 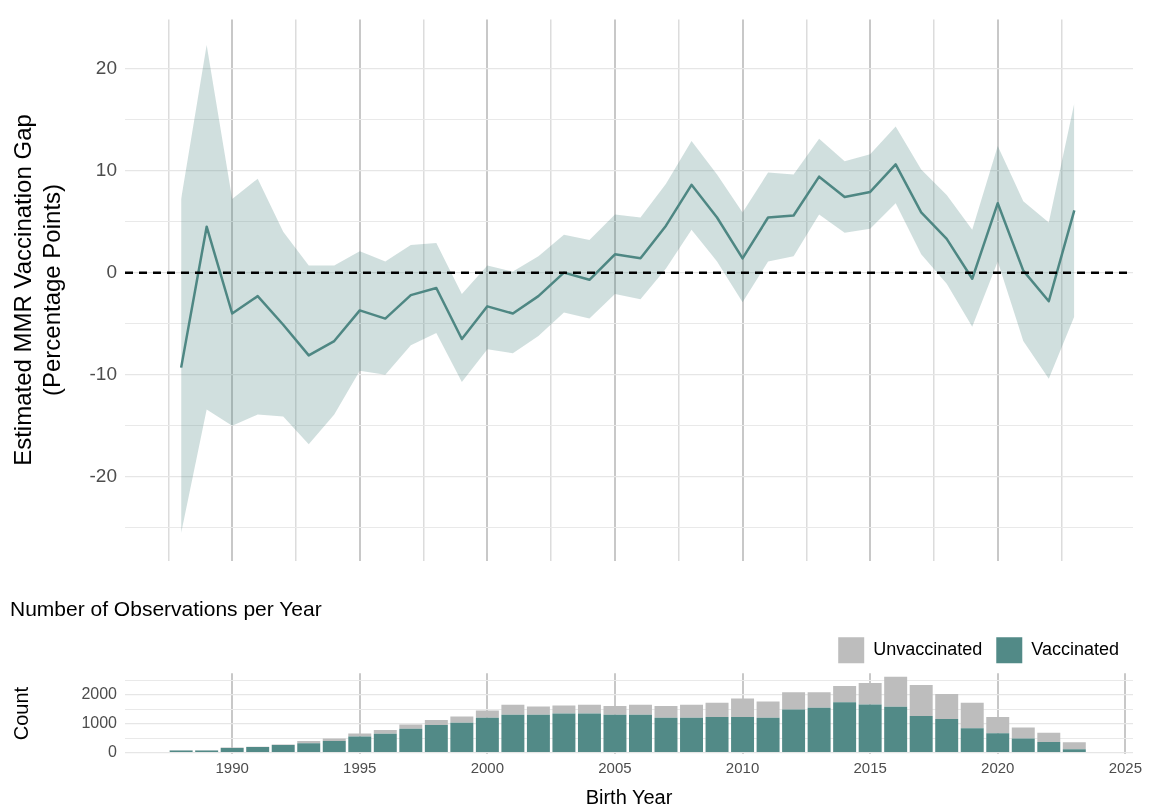 I want to click on x-tick-label: 2005, so click(x=615, y=768).